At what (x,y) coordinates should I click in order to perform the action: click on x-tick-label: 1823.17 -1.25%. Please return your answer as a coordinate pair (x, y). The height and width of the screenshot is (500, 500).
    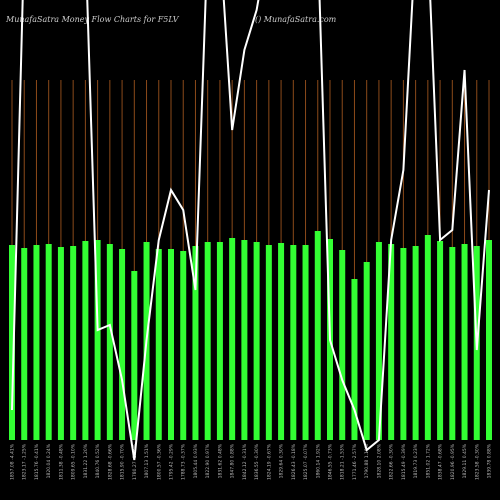
    Looking at the image, I should click on (25, 461).